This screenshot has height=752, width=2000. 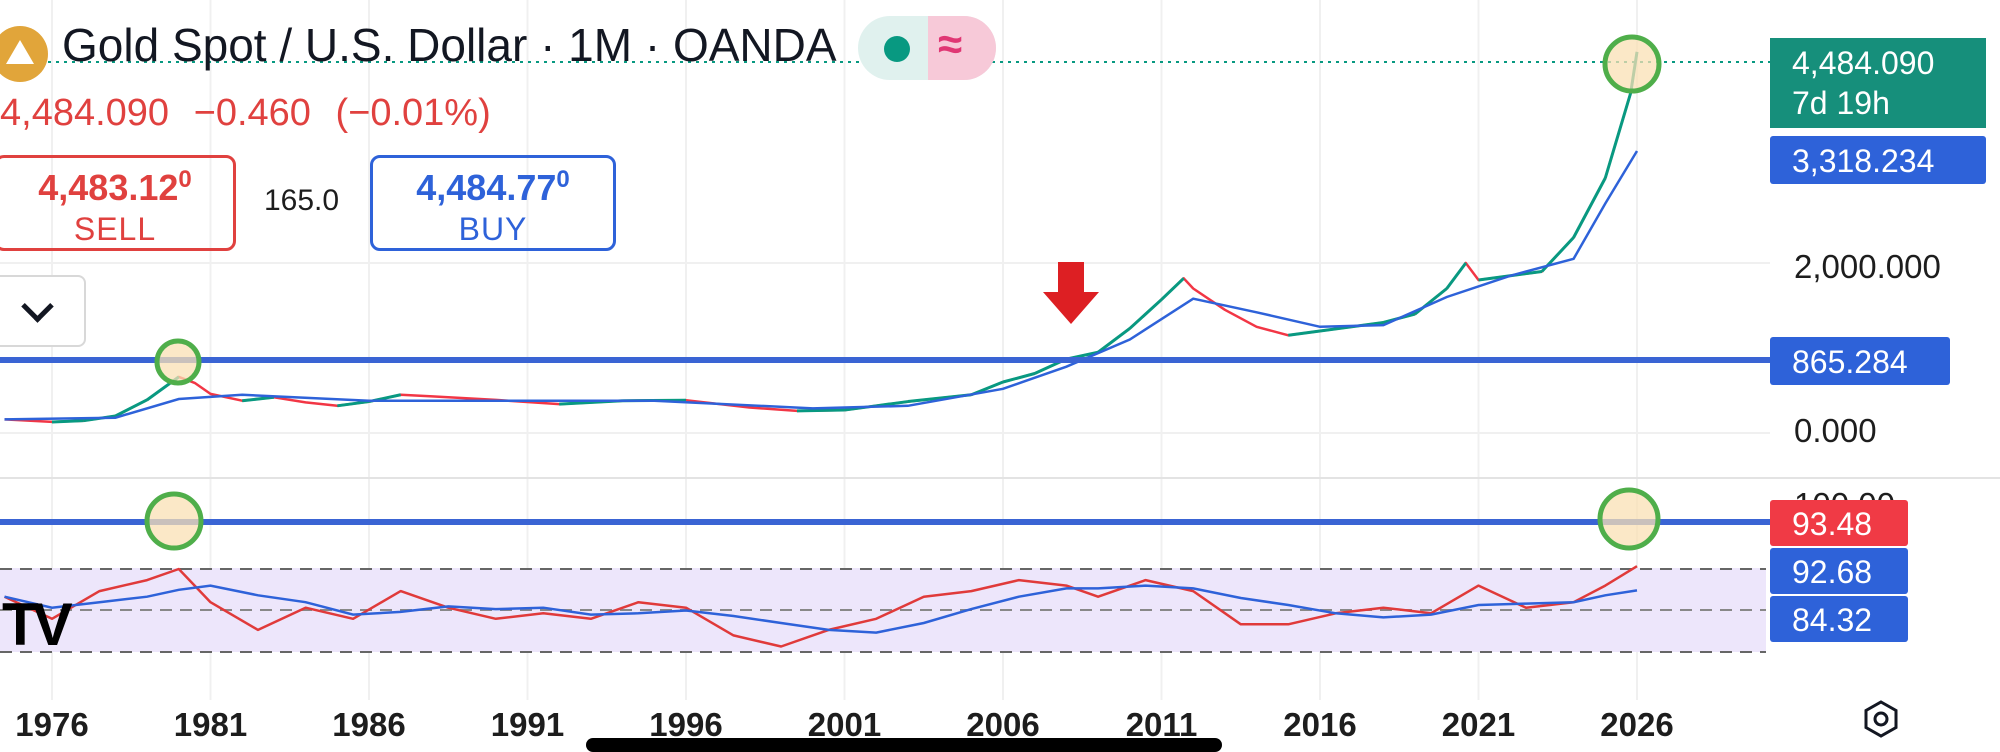 I want to click on highlight-circle-2026-rsi, so click(x=1629, y=519).